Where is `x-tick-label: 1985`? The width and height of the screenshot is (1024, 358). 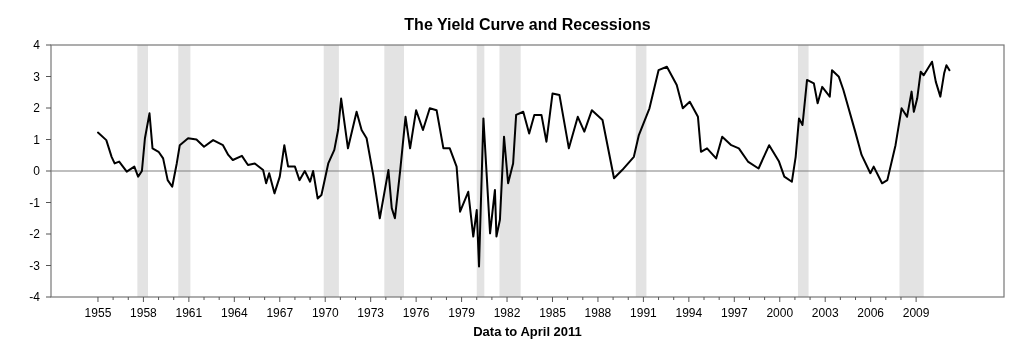 x-tick-label: 1985 is located at coordinates (553, 313).